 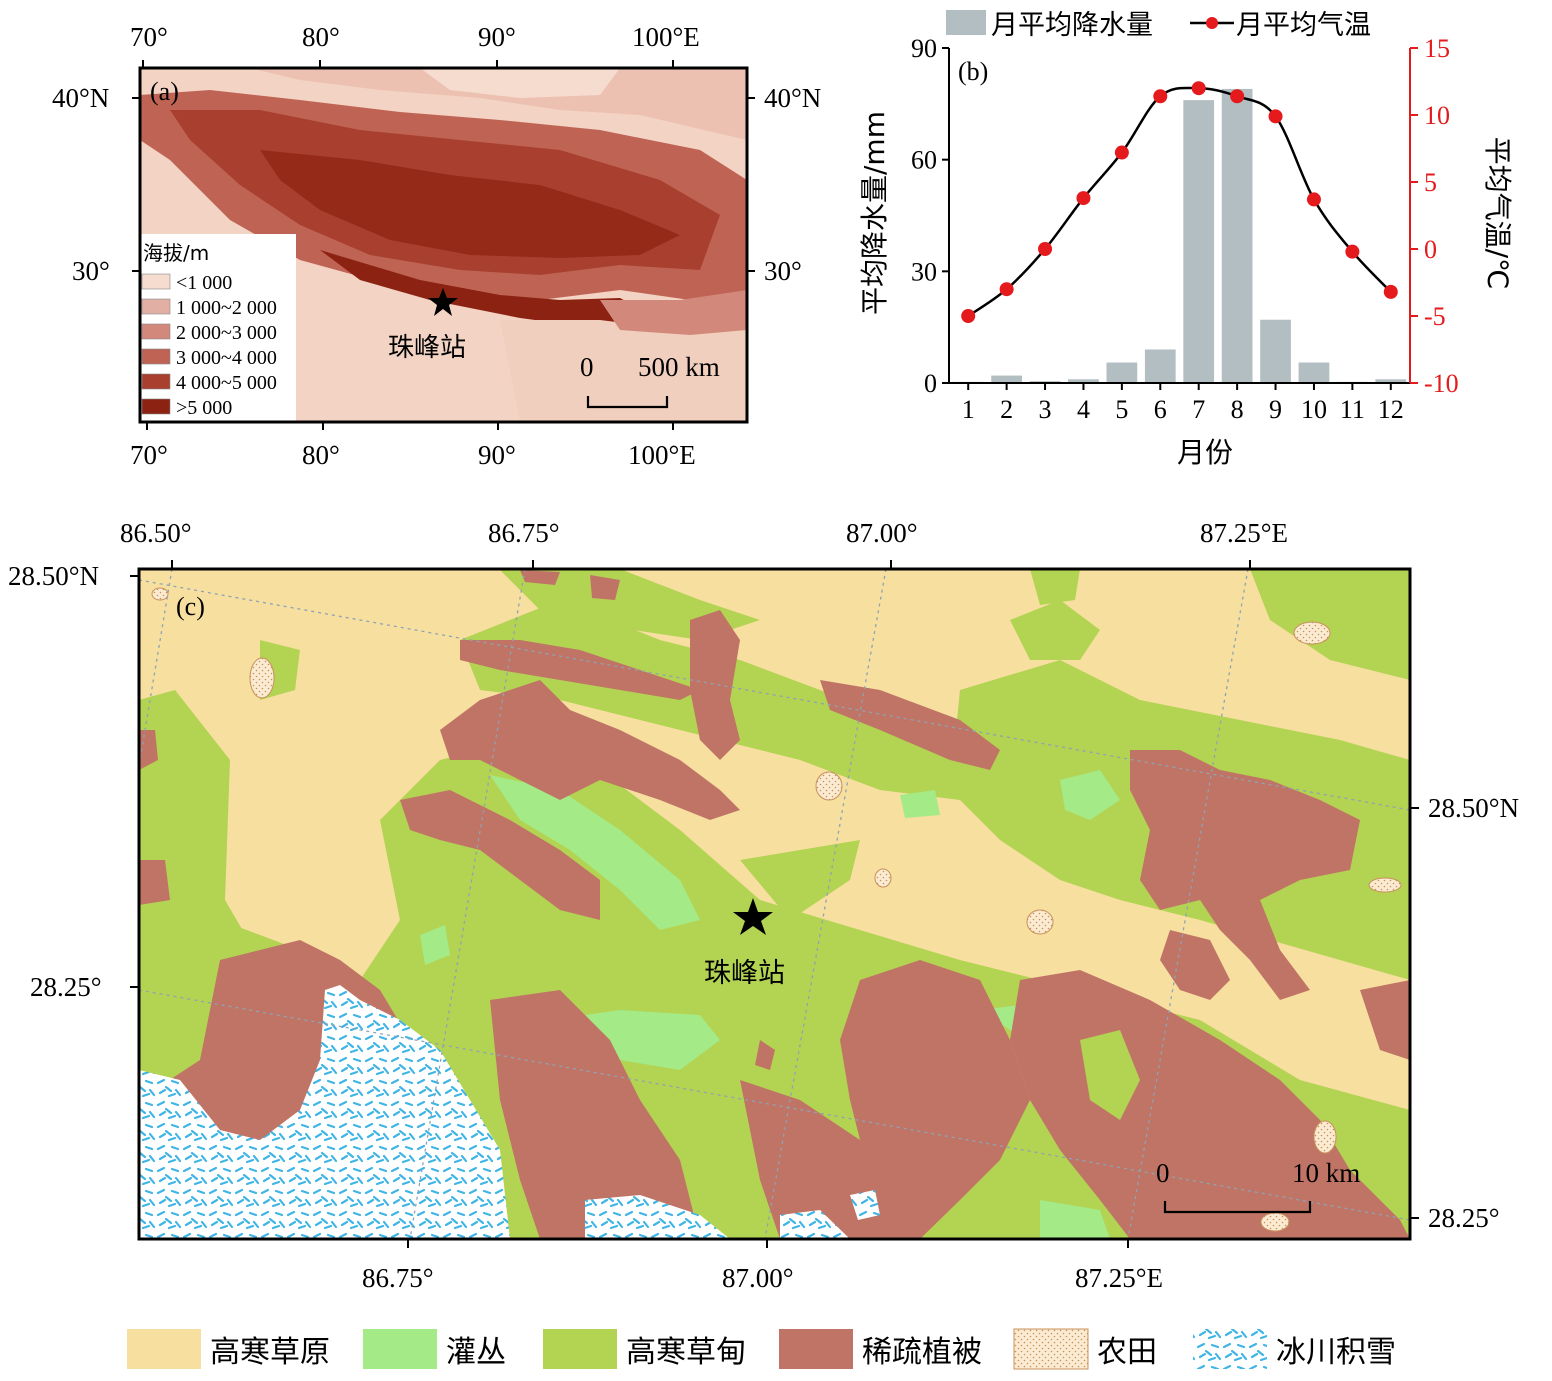 What do you see at coordinates (1473, 808) in the screenshot?
I see `c-right-tick-28-50n: 28.50°N` at bounding box center [1473, 808].